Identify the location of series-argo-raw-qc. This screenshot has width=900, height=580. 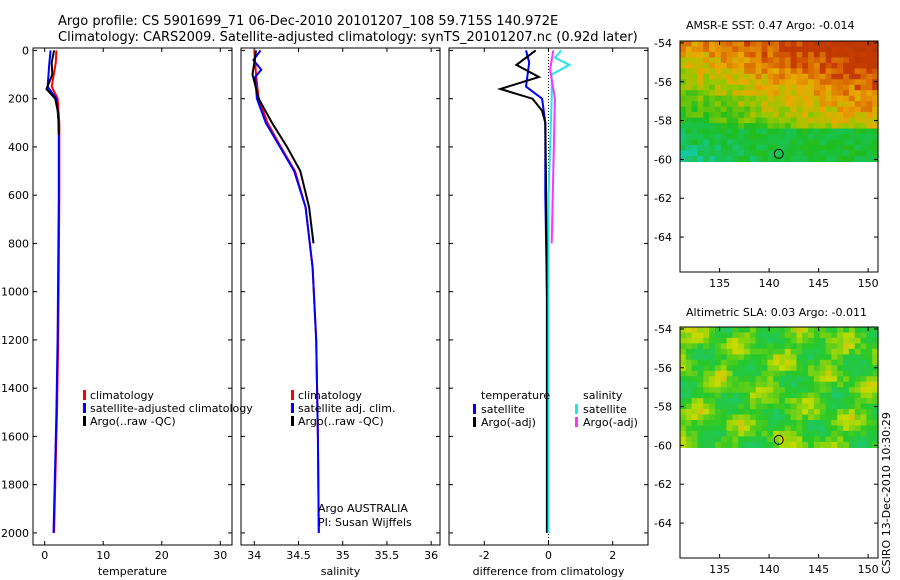
(52, 92).